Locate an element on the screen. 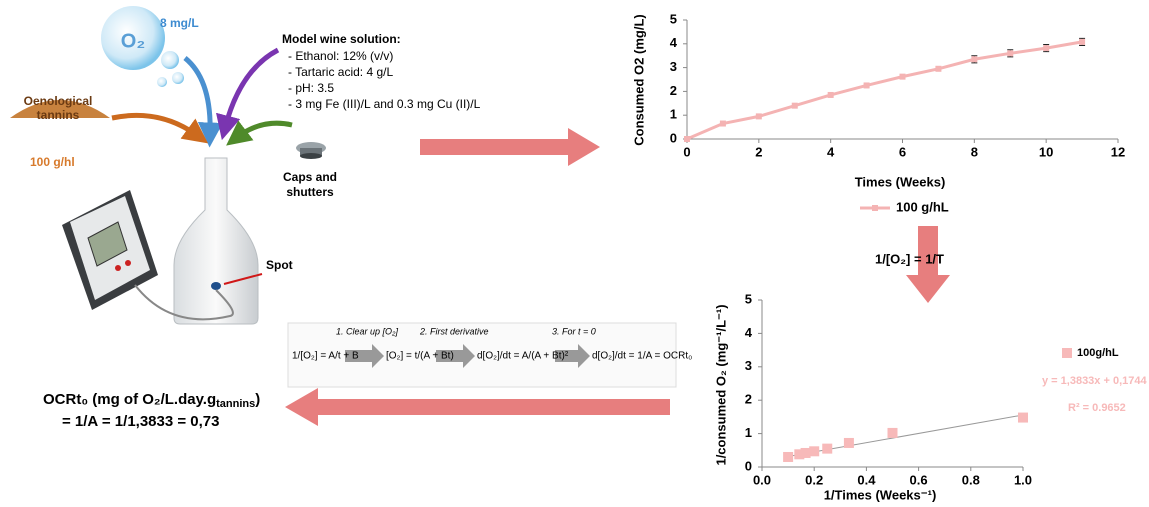  oxygen-arrow is located at coordinates (203, 102).